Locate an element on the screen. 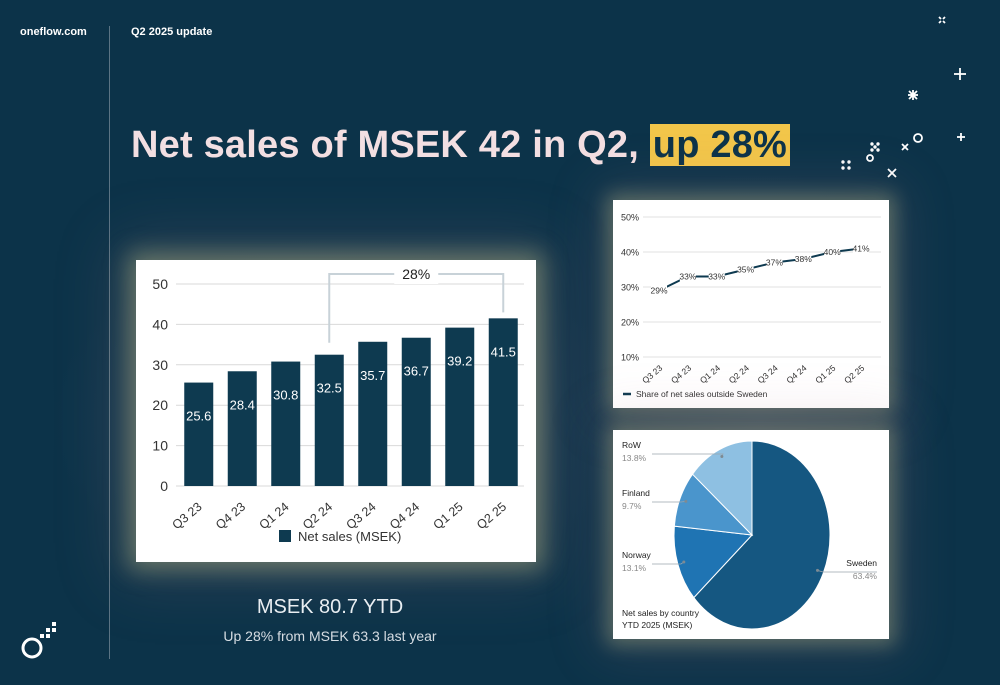 The width and height of the screenshot is (1000, 685). sparkle-burst-icon is located at coordinates (913, 95).